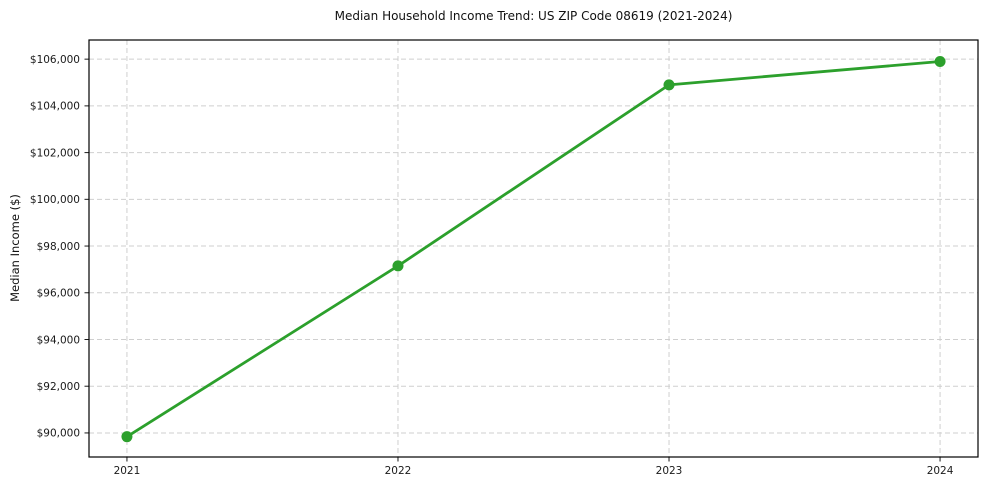  I want to click on y-tick-label: $102,000, so click(55, 153).